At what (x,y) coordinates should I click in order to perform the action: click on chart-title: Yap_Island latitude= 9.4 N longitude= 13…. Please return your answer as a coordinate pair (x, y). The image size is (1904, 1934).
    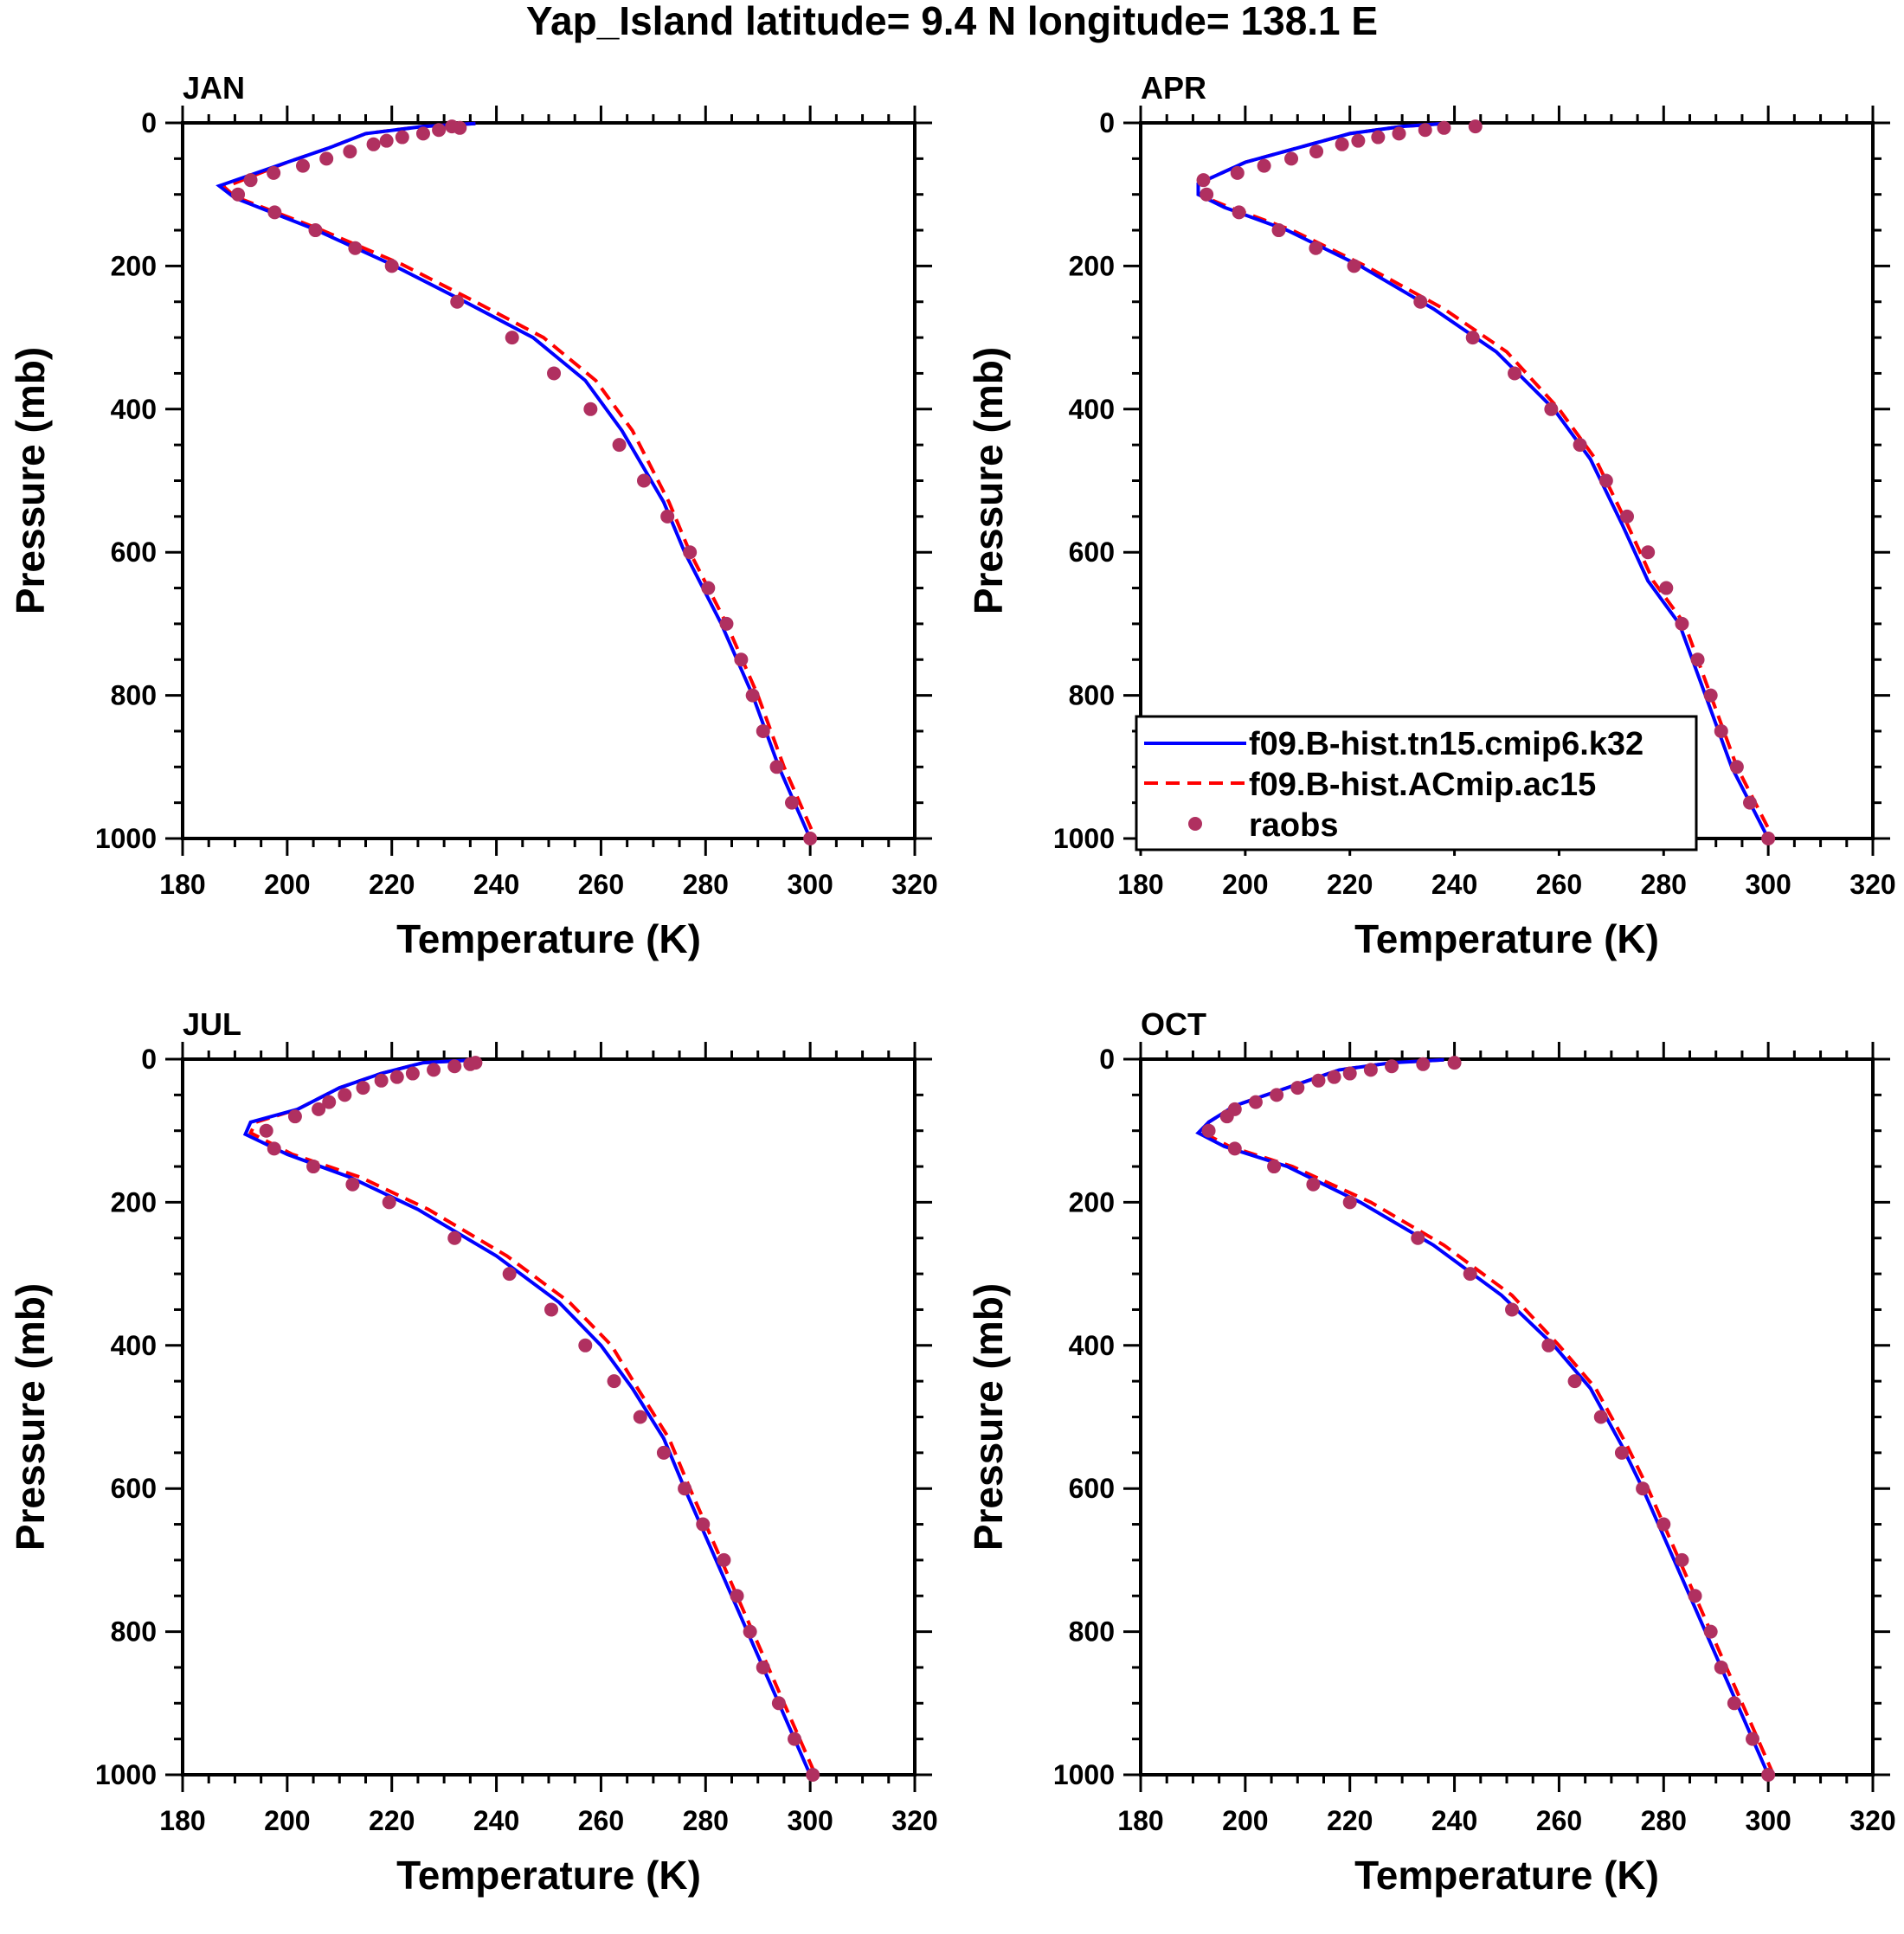
    Looking at the image, I should click on (952, 21).